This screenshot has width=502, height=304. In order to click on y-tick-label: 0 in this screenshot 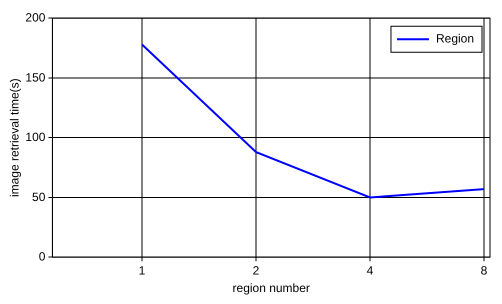, I will do `click(42, 257)`.